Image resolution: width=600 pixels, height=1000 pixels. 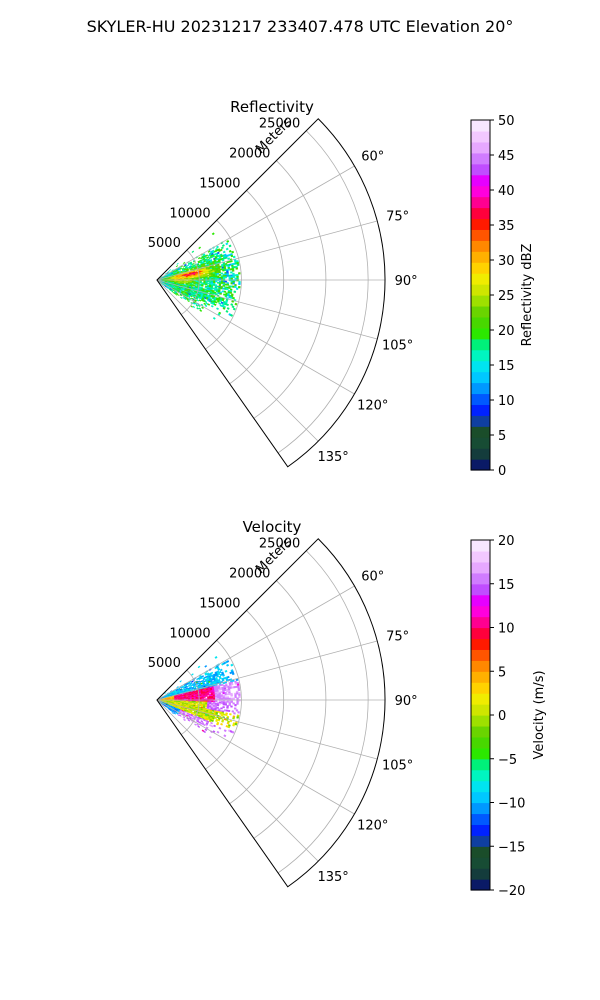 I want to click on azimuth-tick-label: 105°, so click(x=397, y=345).